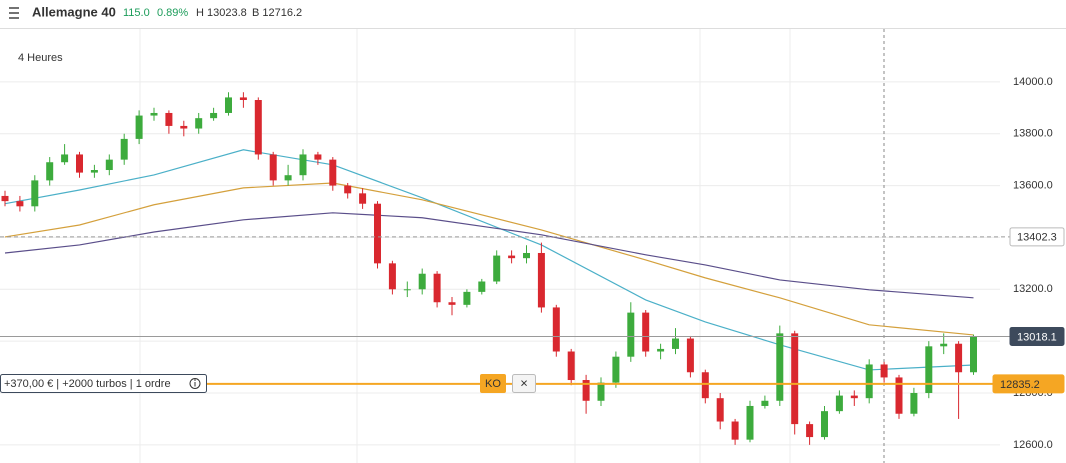 The image size is (1066, 463). Describe the element at coordinates (40, 58) in the screenshot. I see `timeframe: 4 Heures` at that location.